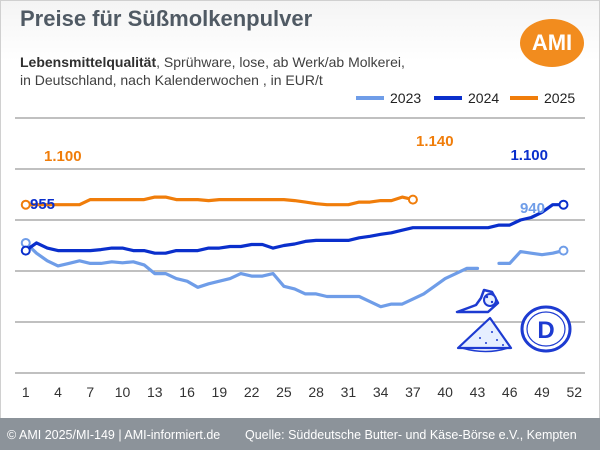 This screenshot has width=600, height=450. What do you see at coordinates (349, 392) in the screenshot?
I see `x-tick-label: 31` at bounding box center [349, 392].